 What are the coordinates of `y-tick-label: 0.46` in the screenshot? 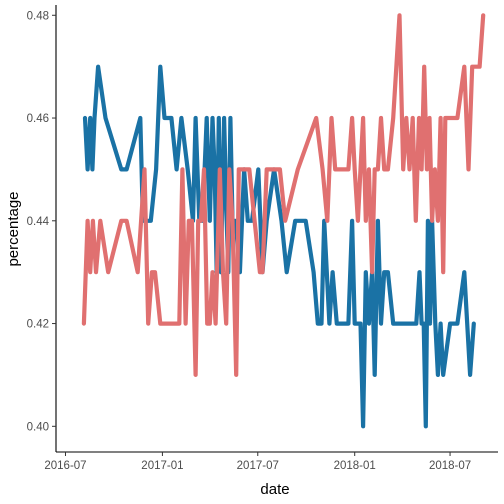 It's located at (38, 119).